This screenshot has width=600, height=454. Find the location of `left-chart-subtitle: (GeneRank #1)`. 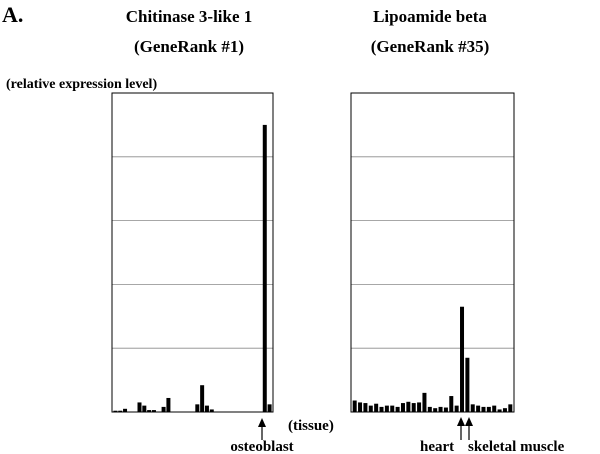

left-chart-subtitle: (GeneRank #1) is located at coordinates (189, 46).